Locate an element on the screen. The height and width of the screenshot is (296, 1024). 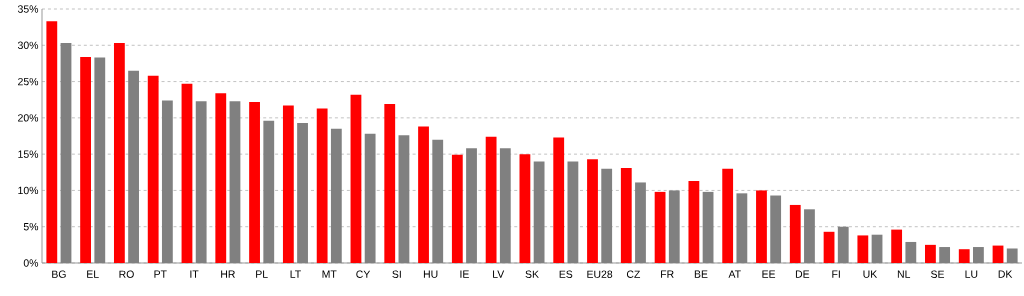
x-tick-label: EL is located at coordinates (93, 274).